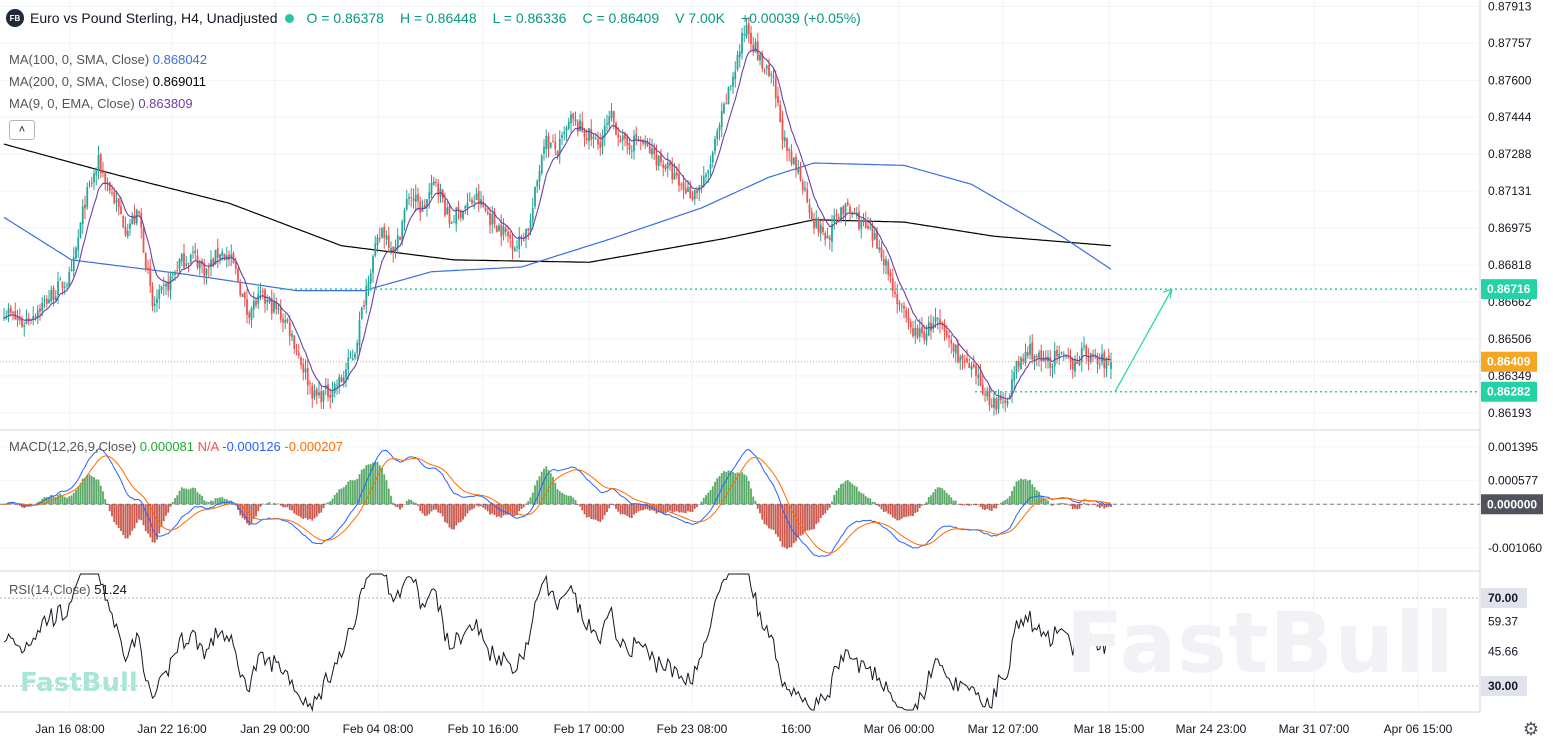 This screenshot has width=1553, height=746. Describe the element at coordinates (107, 81) in the screenshot. I see `ma200-legend: MA(200, 0, SMA, Close) 0.869011` at that location.